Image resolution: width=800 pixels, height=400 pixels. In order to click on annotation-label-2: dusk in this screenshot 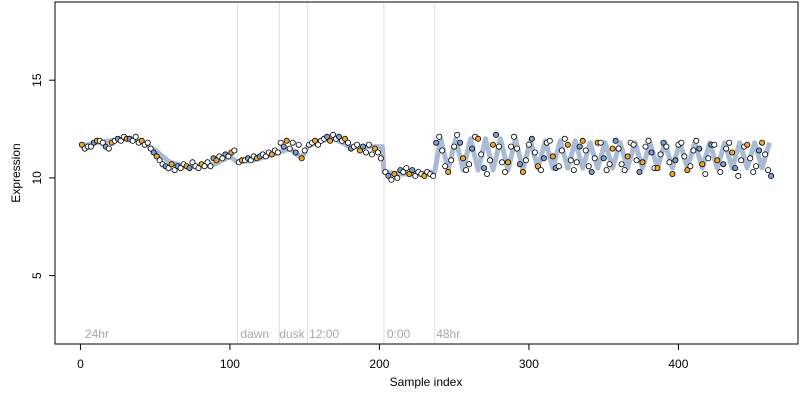, I will do `click(292, 334)`.